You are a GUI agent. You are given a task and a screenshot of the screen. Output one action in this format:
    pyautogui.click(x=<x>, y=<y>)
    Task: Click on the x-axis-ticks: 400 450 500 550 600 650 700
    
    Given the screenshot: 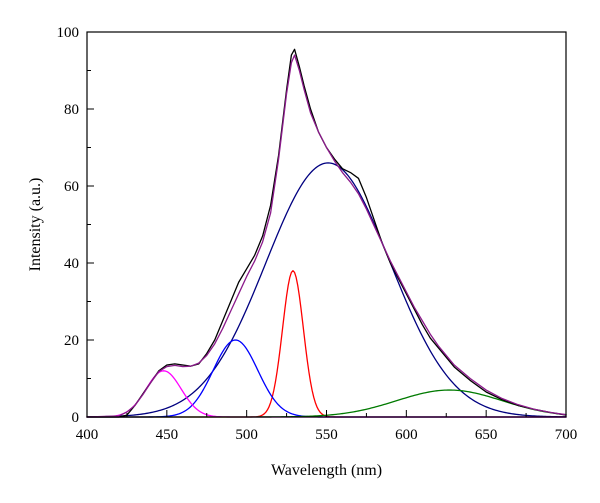 What is the action you would take?
    pyautogui.click(x=327, y=426)
    